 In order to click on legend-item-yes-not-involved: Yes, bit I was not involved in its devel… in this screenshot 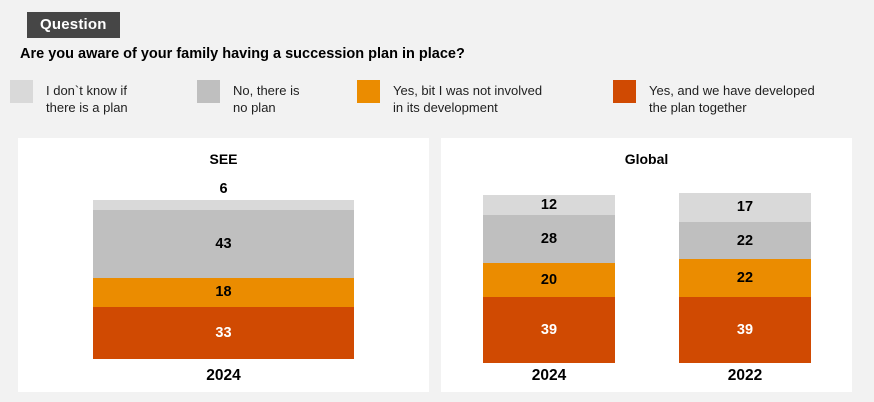, I will do `click(449, 98)`.